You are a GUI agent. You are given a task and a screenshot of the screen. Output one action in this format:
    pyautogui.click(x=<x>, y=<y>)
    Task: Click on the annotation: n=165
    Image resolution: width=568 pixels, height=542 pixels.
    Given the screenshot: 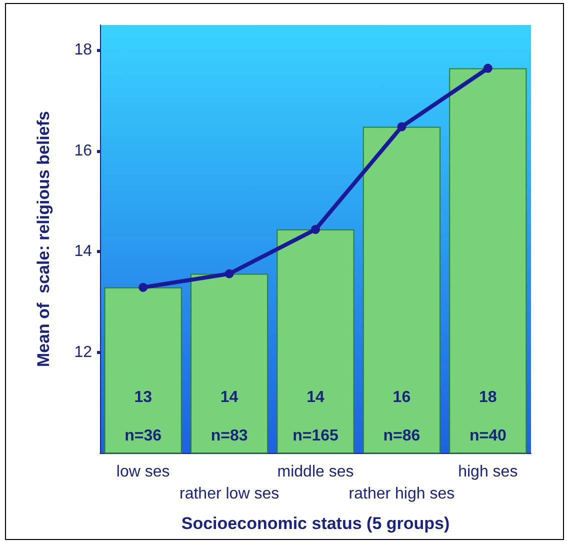 What is the action you would take?
    pyautogui.click(x=315, y=435)
    